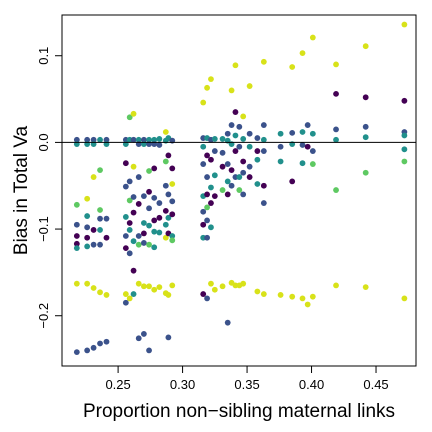 The width and height of the screenshot is (432, 432). I want to click on y-axis: −0.2 −0.1 0.0 0.1, so click(49, 188).